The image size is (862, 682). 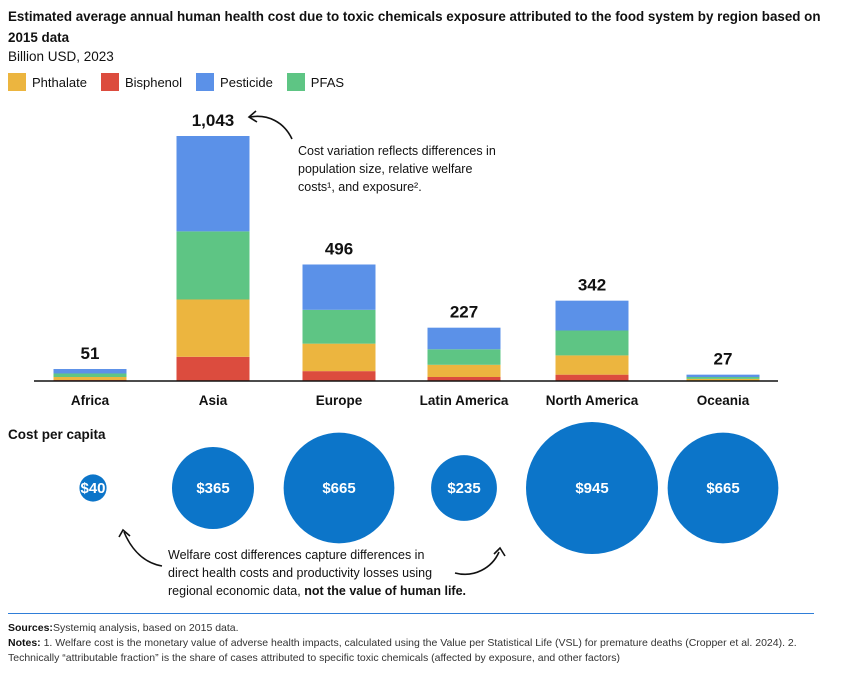 What do you see at coordinates (339, 326) in the screenshot?
I see `bar-europe-pfas` at bounding box center [339, 326].